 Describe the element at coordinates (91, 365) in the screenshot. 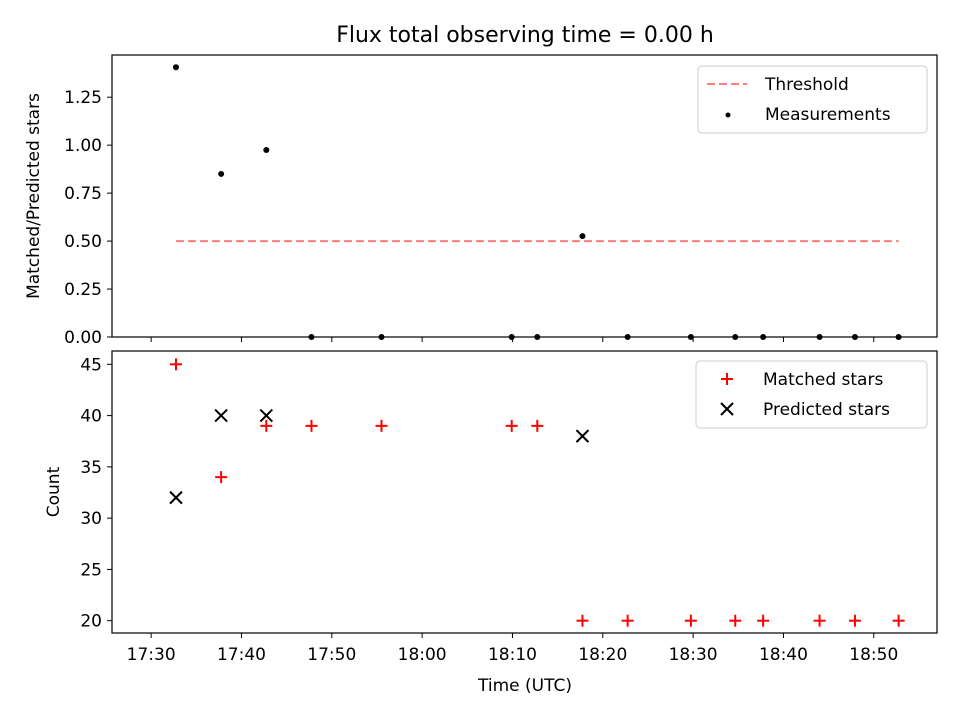

I see `bottom-y-tick-label: 45` at that location.